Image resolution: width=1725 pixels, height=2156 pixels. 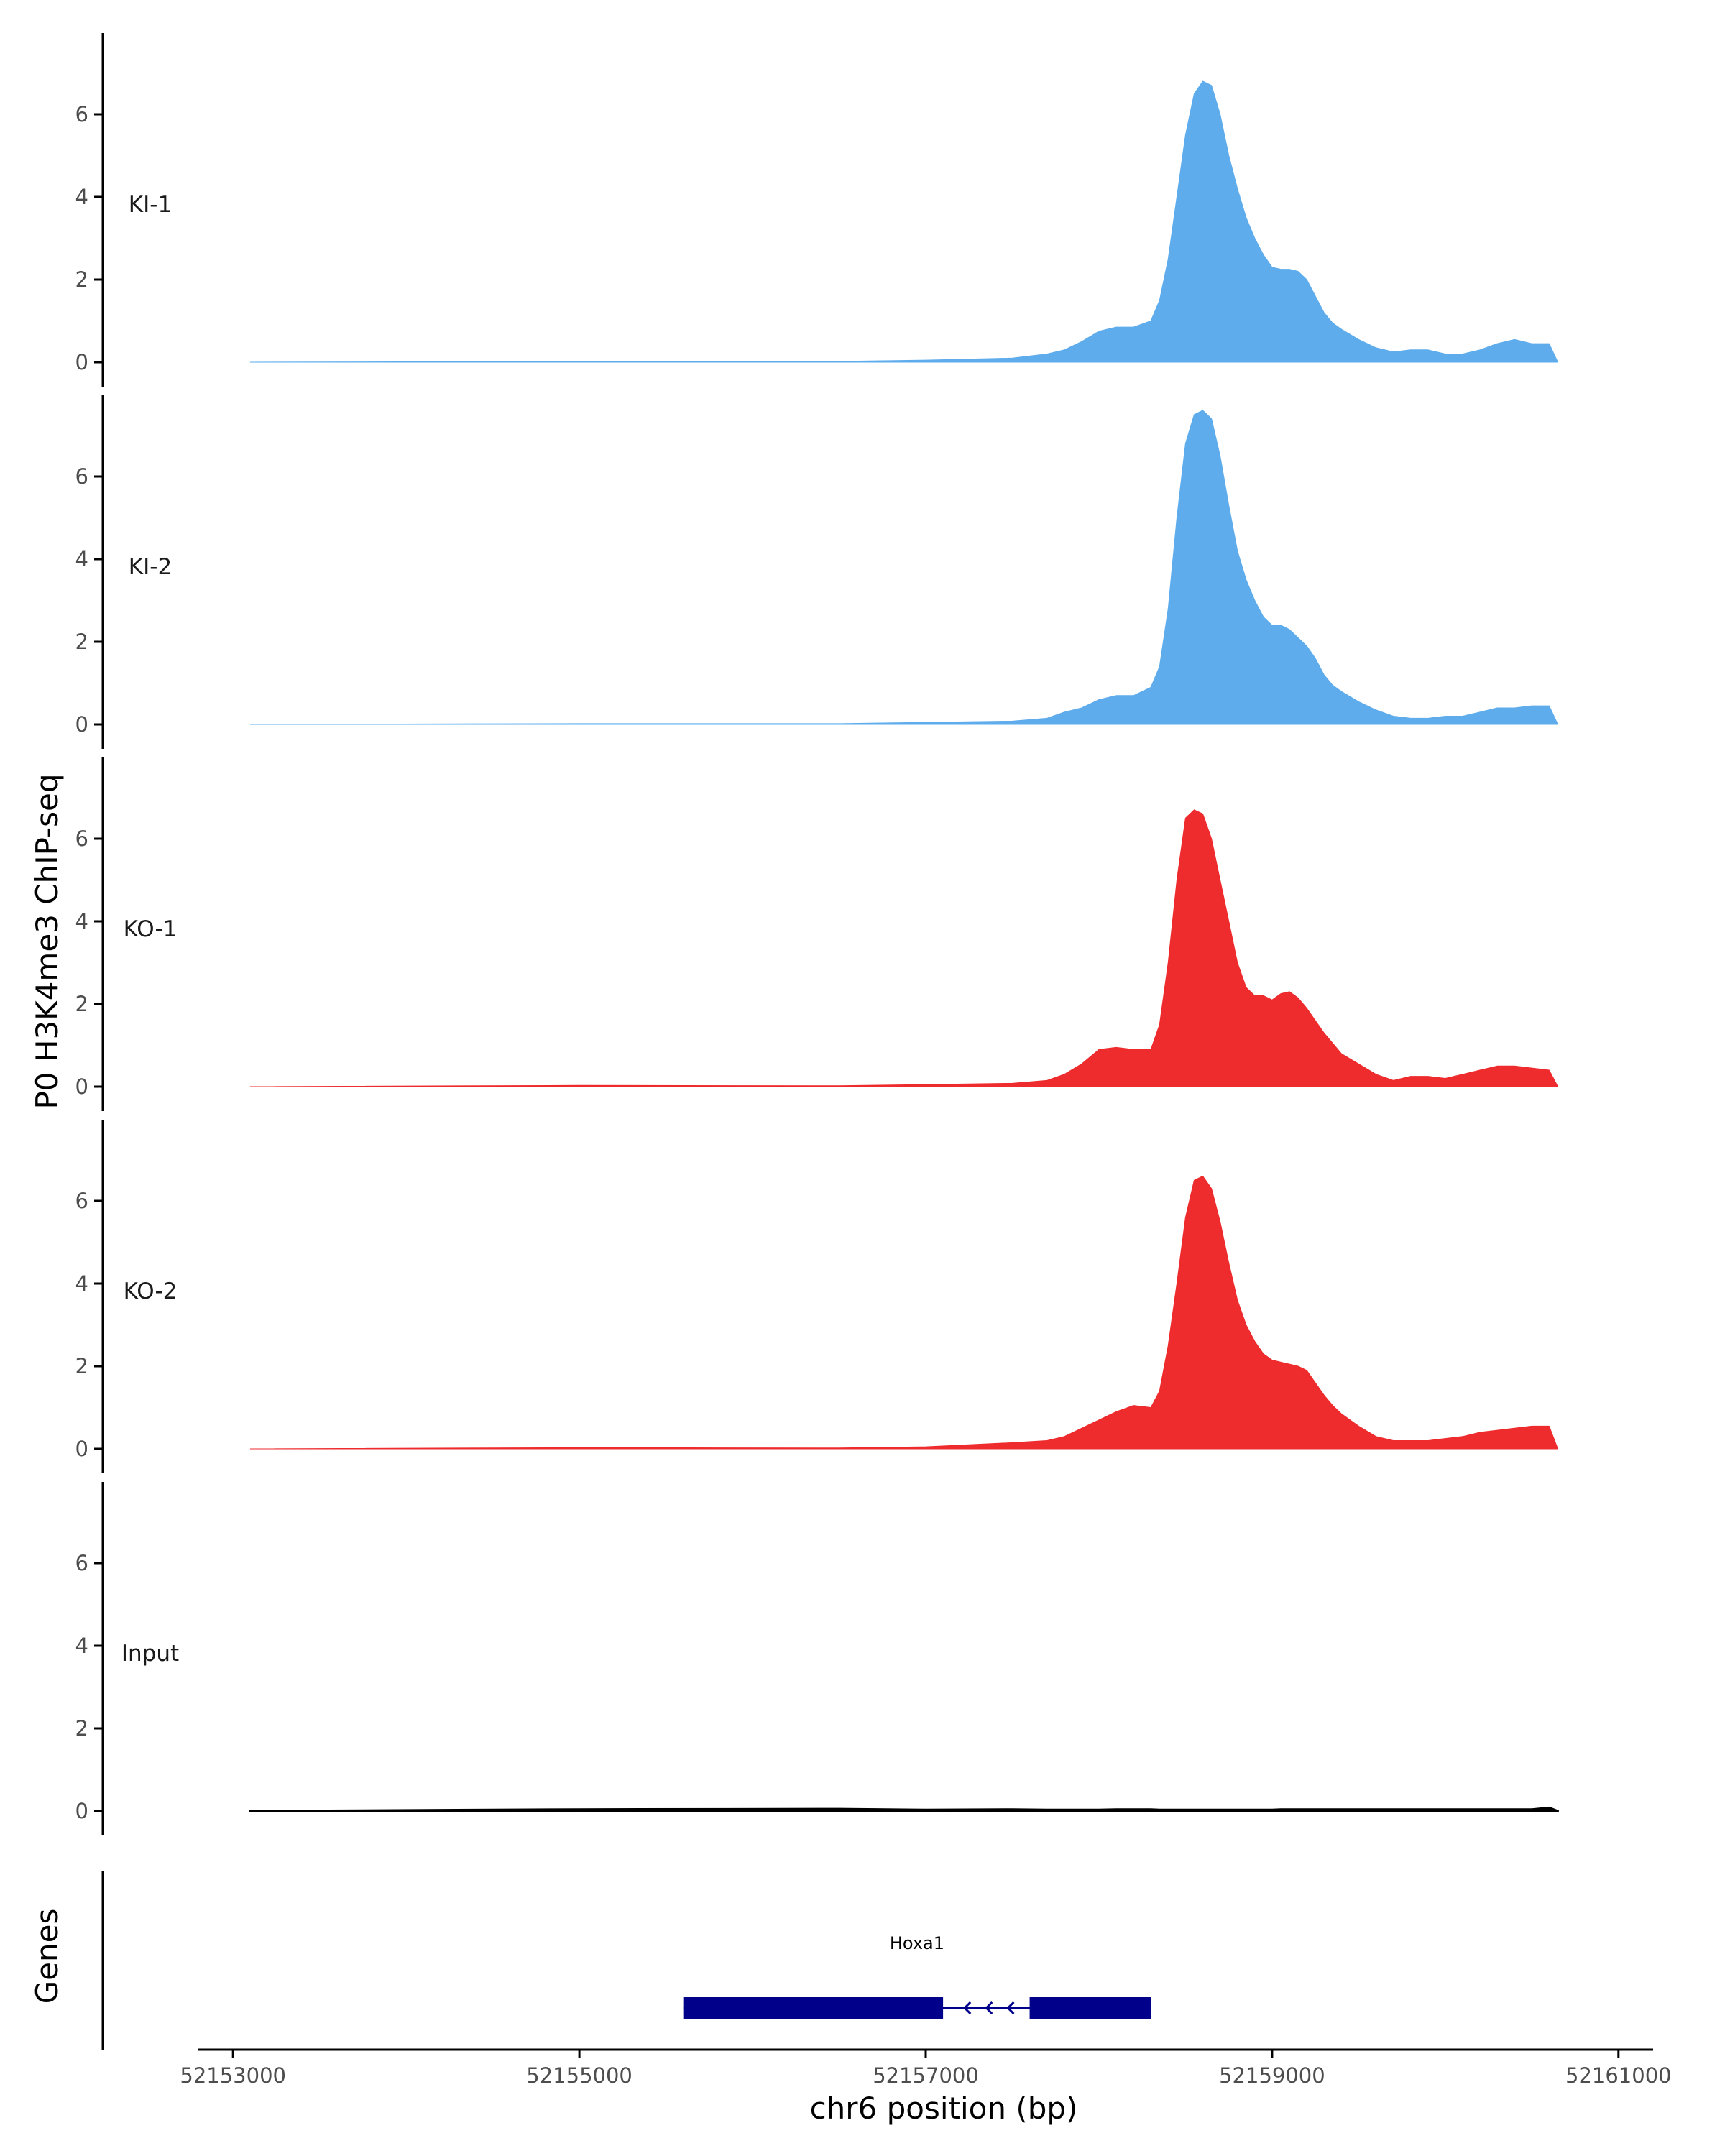 What do you see at coordinates (817, 1658) in the screenshot?
I see `track-input: 0 2 4 6 Input` at bounding box center [817, 1658].